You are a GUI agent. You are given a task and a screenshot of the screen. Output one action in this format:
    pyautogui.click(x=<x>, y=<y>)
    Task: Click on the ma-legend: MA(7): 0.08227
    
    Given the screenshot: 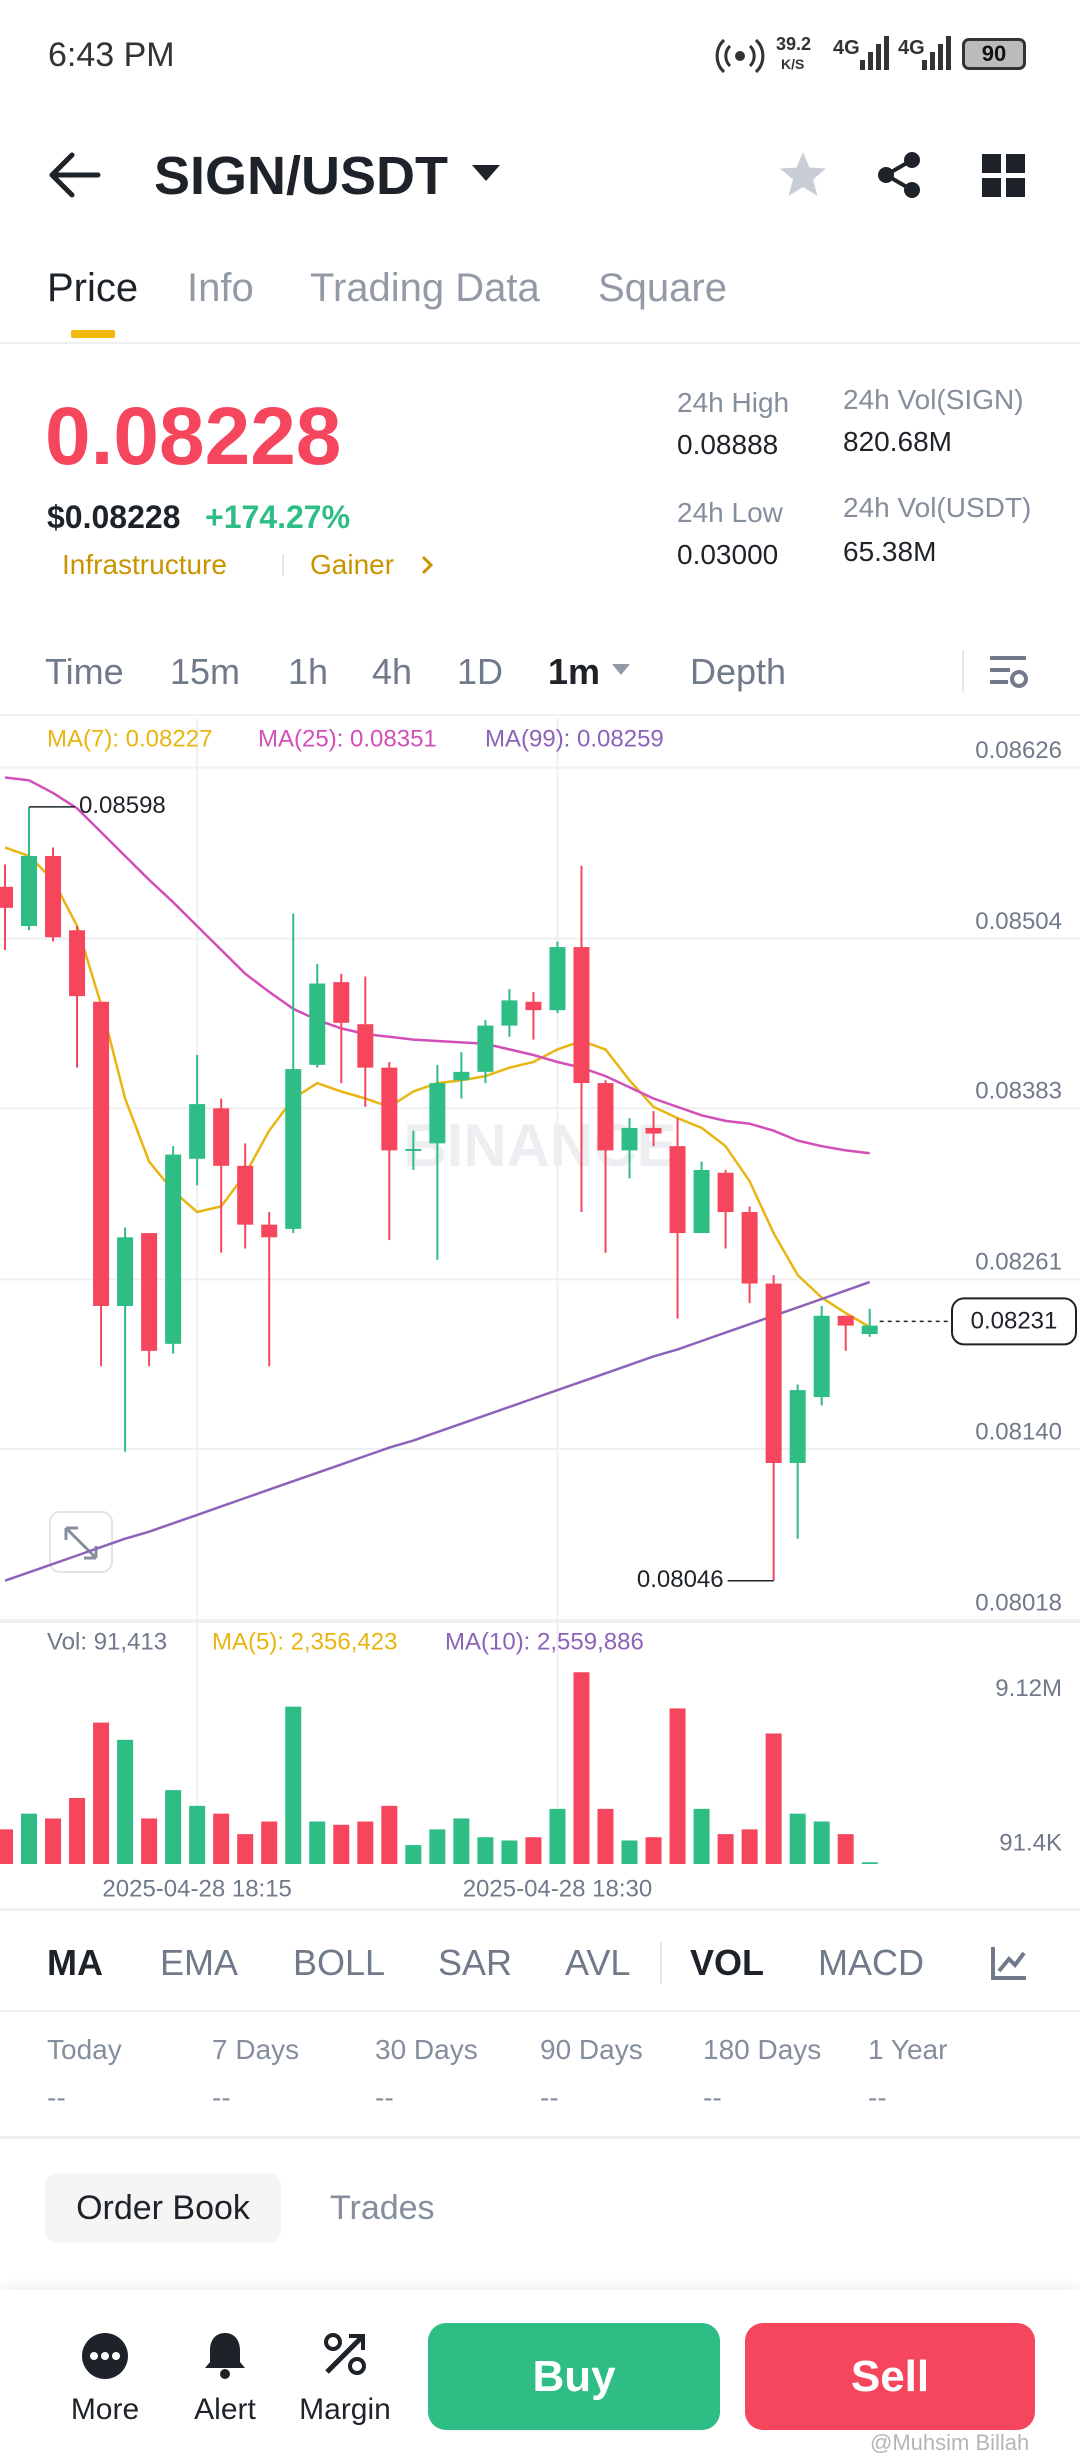 What is the action you would take?
    pyautogui.click(x=129, y=738)
    